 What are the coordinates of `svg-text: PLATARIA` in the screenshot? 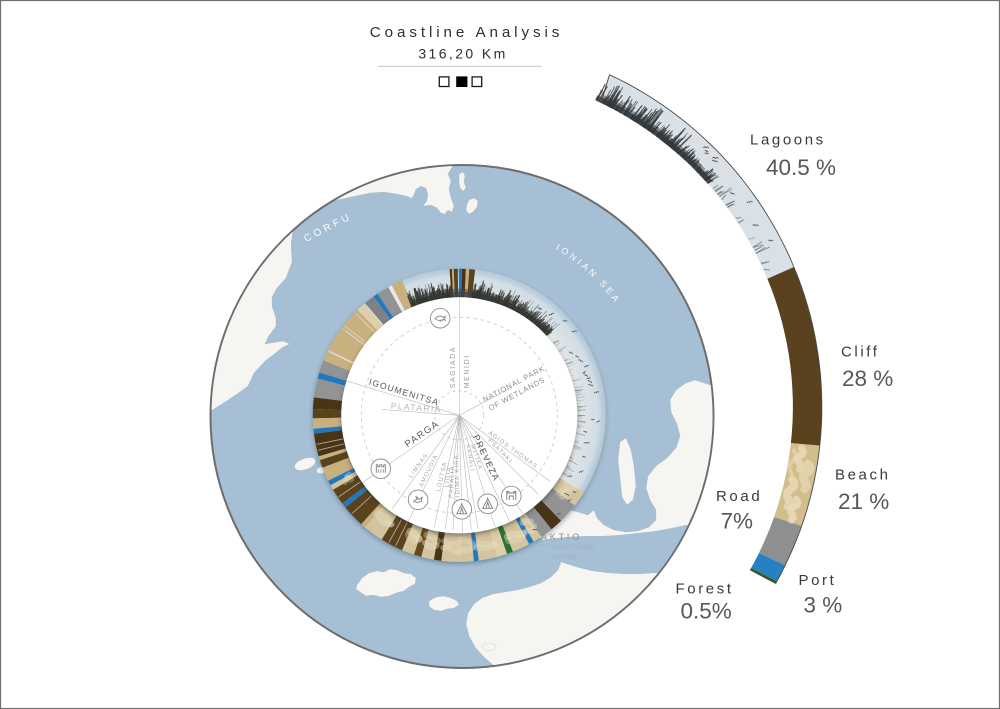 It's located at (416, 408).